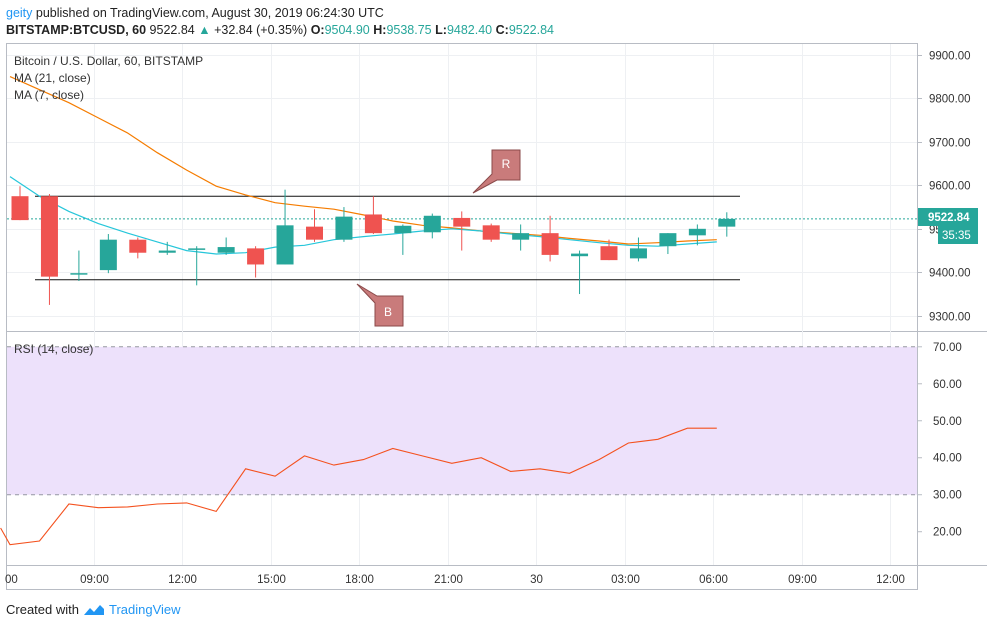  Describe the element at coordinates (347, 30) in the screenshot. I see `open-value: 9504.90` at that location.